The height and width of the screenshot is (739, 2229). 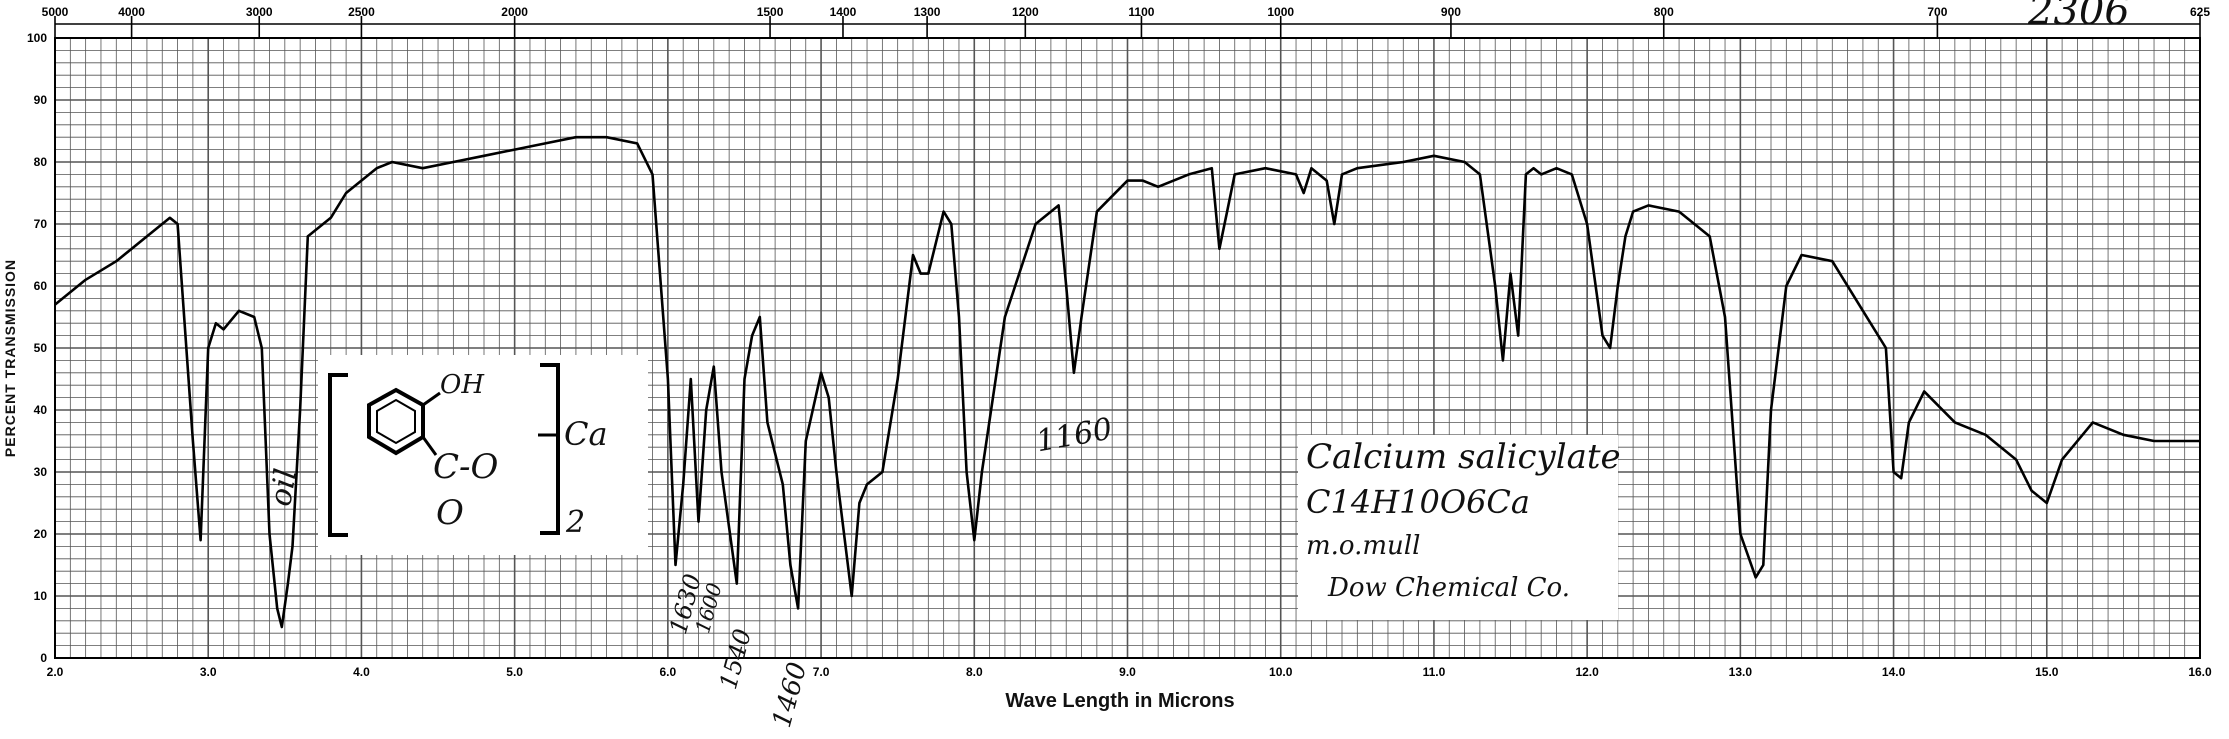 What do you see at coordinates (41, 348) in the screenshot?
I see `y-tick-label: 50` at bounding box center [41, 348].